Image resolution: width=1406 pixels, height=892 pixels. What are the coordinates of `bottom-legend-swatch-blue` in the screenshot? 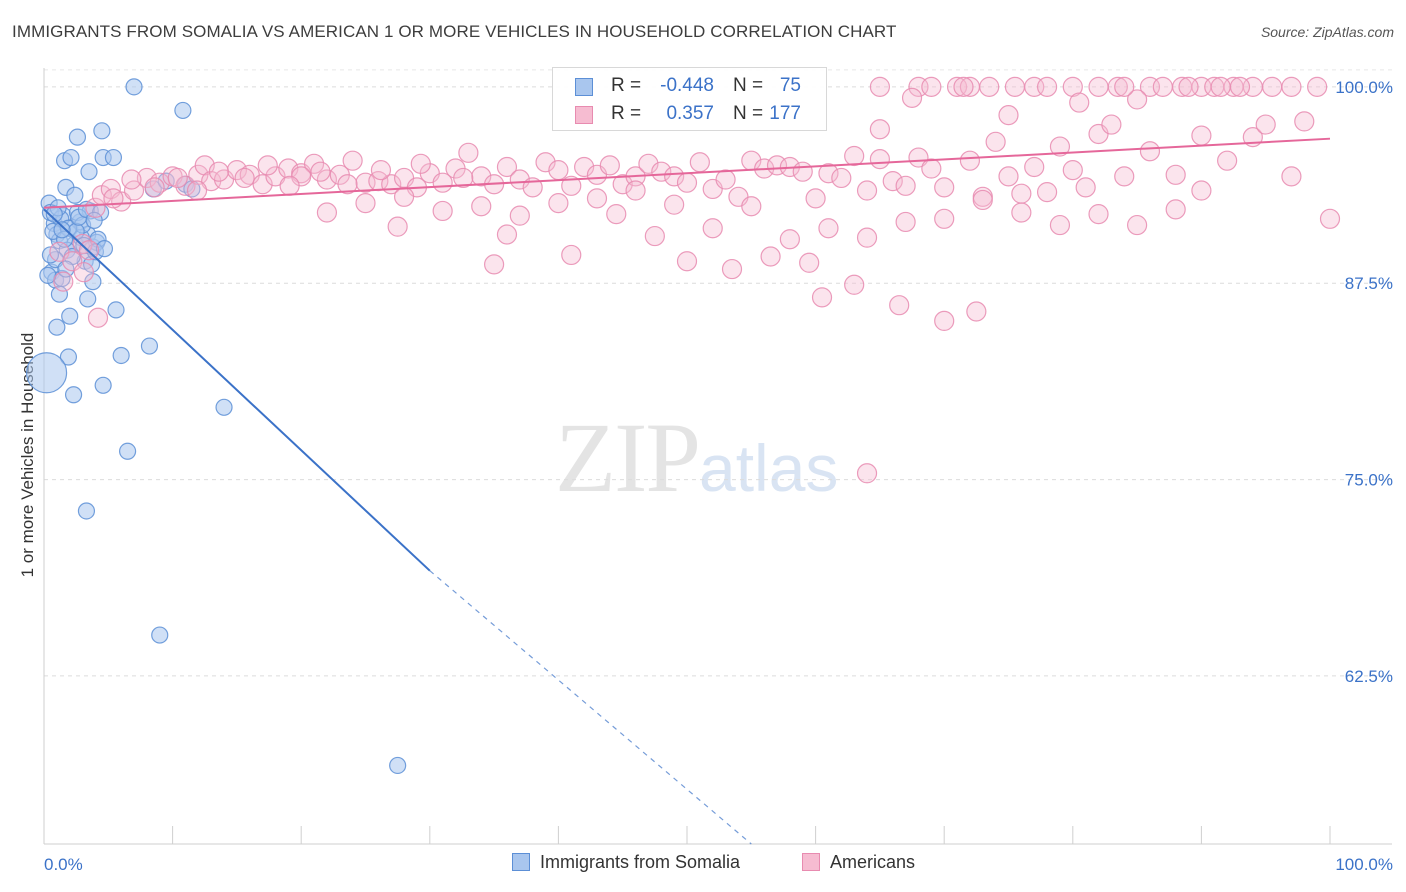 It's located at (521, 862).